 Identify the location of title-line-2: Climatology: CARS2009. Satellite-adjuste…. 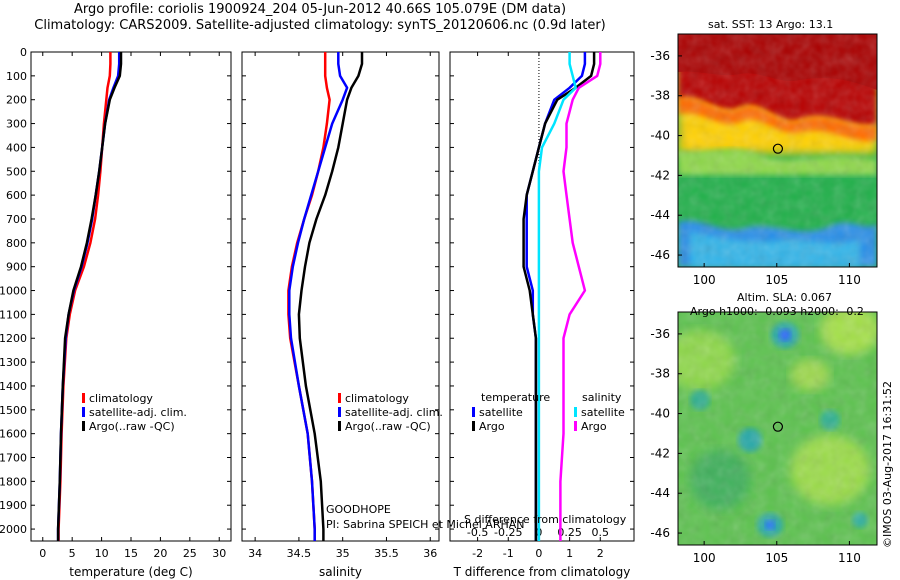
(320, 25).